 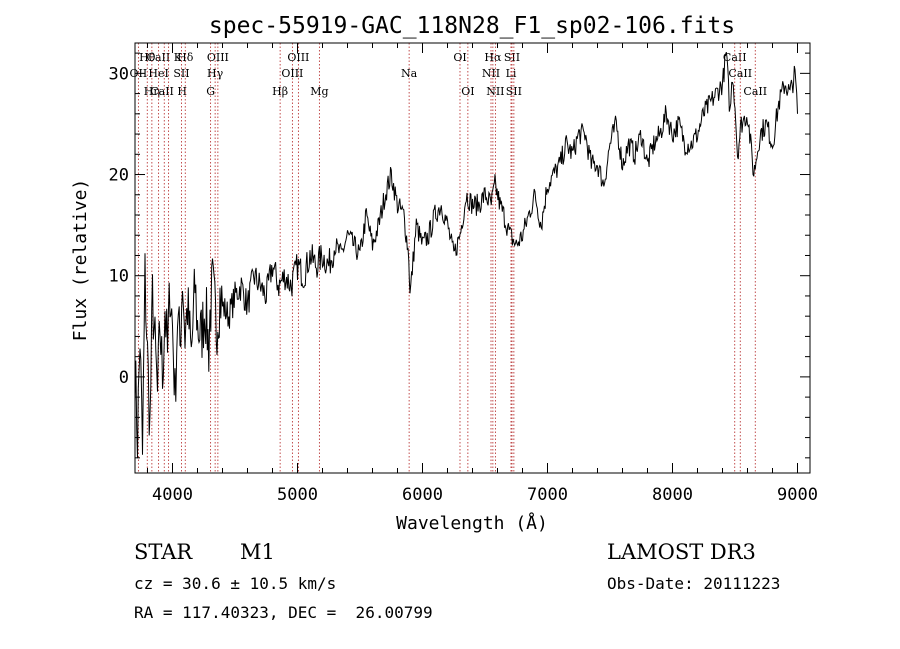 I want to click on line-label-8: OIII, so click(x=218, y=57).